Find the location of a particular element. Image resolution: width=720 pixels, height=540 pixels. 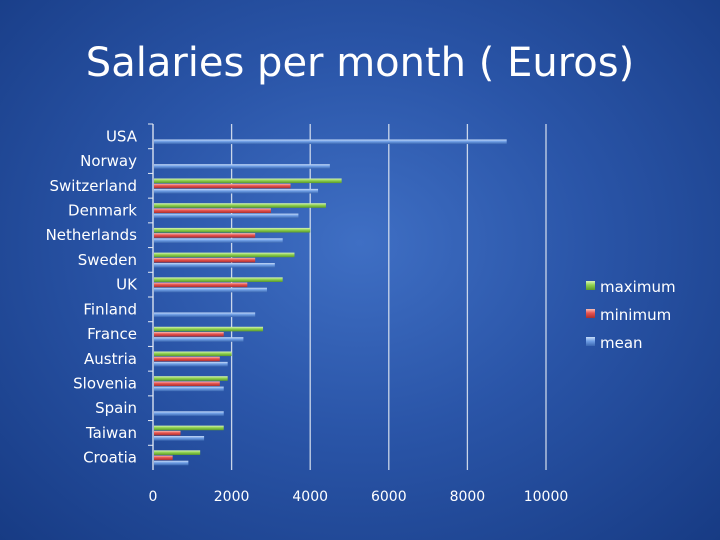

legend-swatch-minimum is located at coordinates (590, 313).